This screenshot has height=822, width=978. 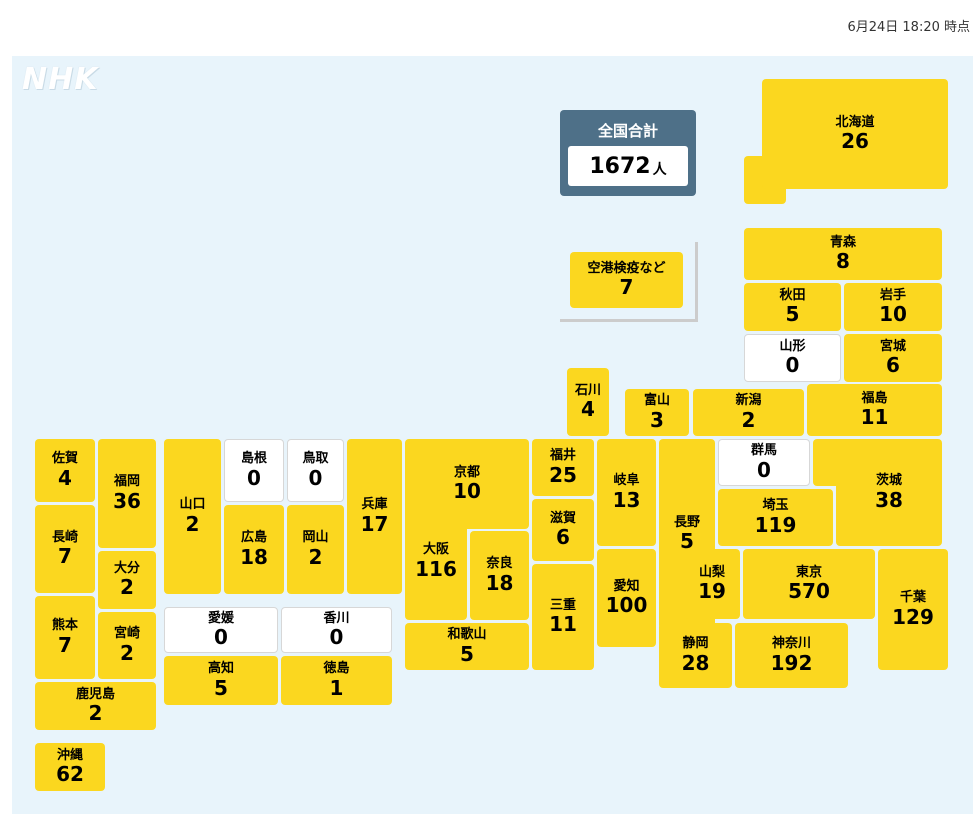 What do you see at coordinates (626, 268) in the screenshot?
I see `region-name: 空港検疫など` at bounding box center [626, 268].